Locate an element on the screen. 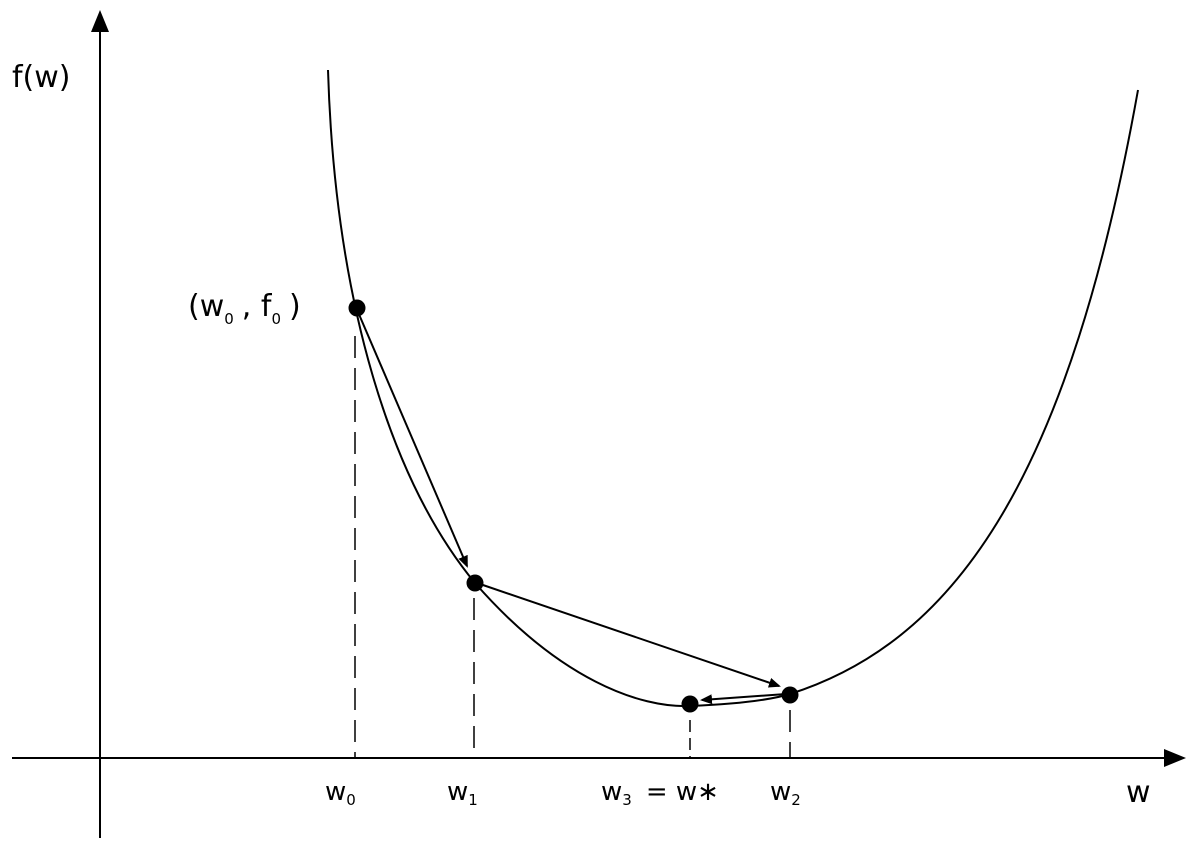  step-arrow-w2-to-w3 is located at coordinates (743, 699).